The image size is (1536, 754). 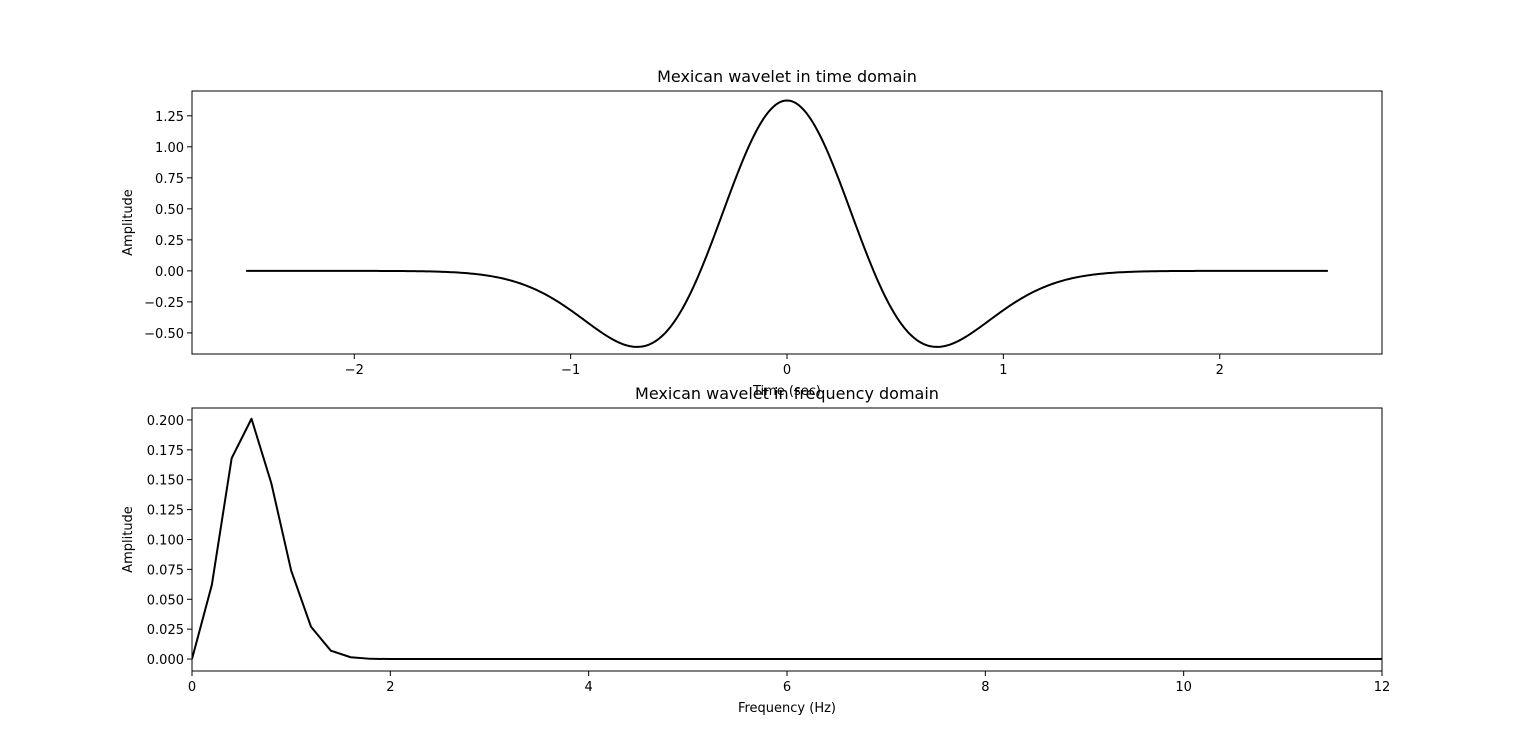 I want to click on y-tick-label: 0.25, so click(x=169, y=241).